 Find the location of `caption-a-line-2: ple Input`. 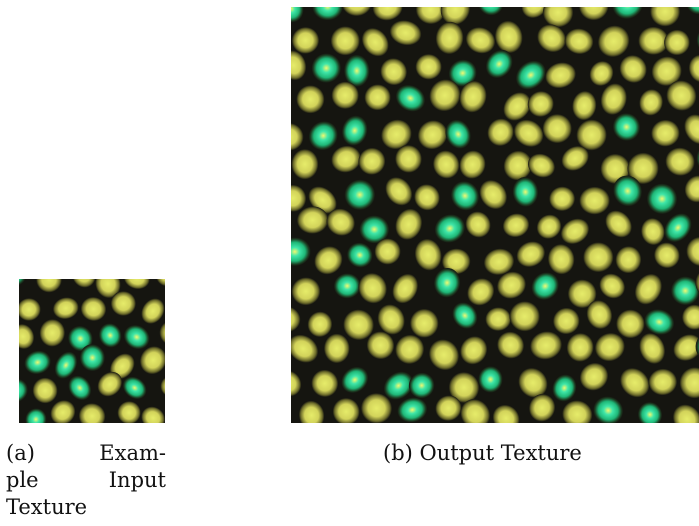

caption-a-line-2: ple Input is located at coordinates (86, 480).